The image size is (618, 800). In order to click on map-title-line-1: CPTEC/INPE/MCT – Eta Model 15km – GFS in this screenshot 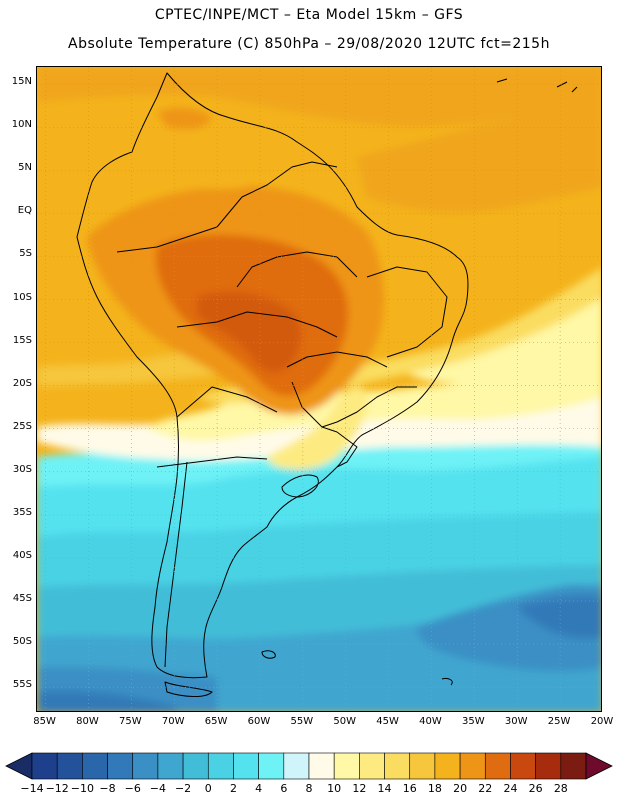, I will do `click(309, 15)`.